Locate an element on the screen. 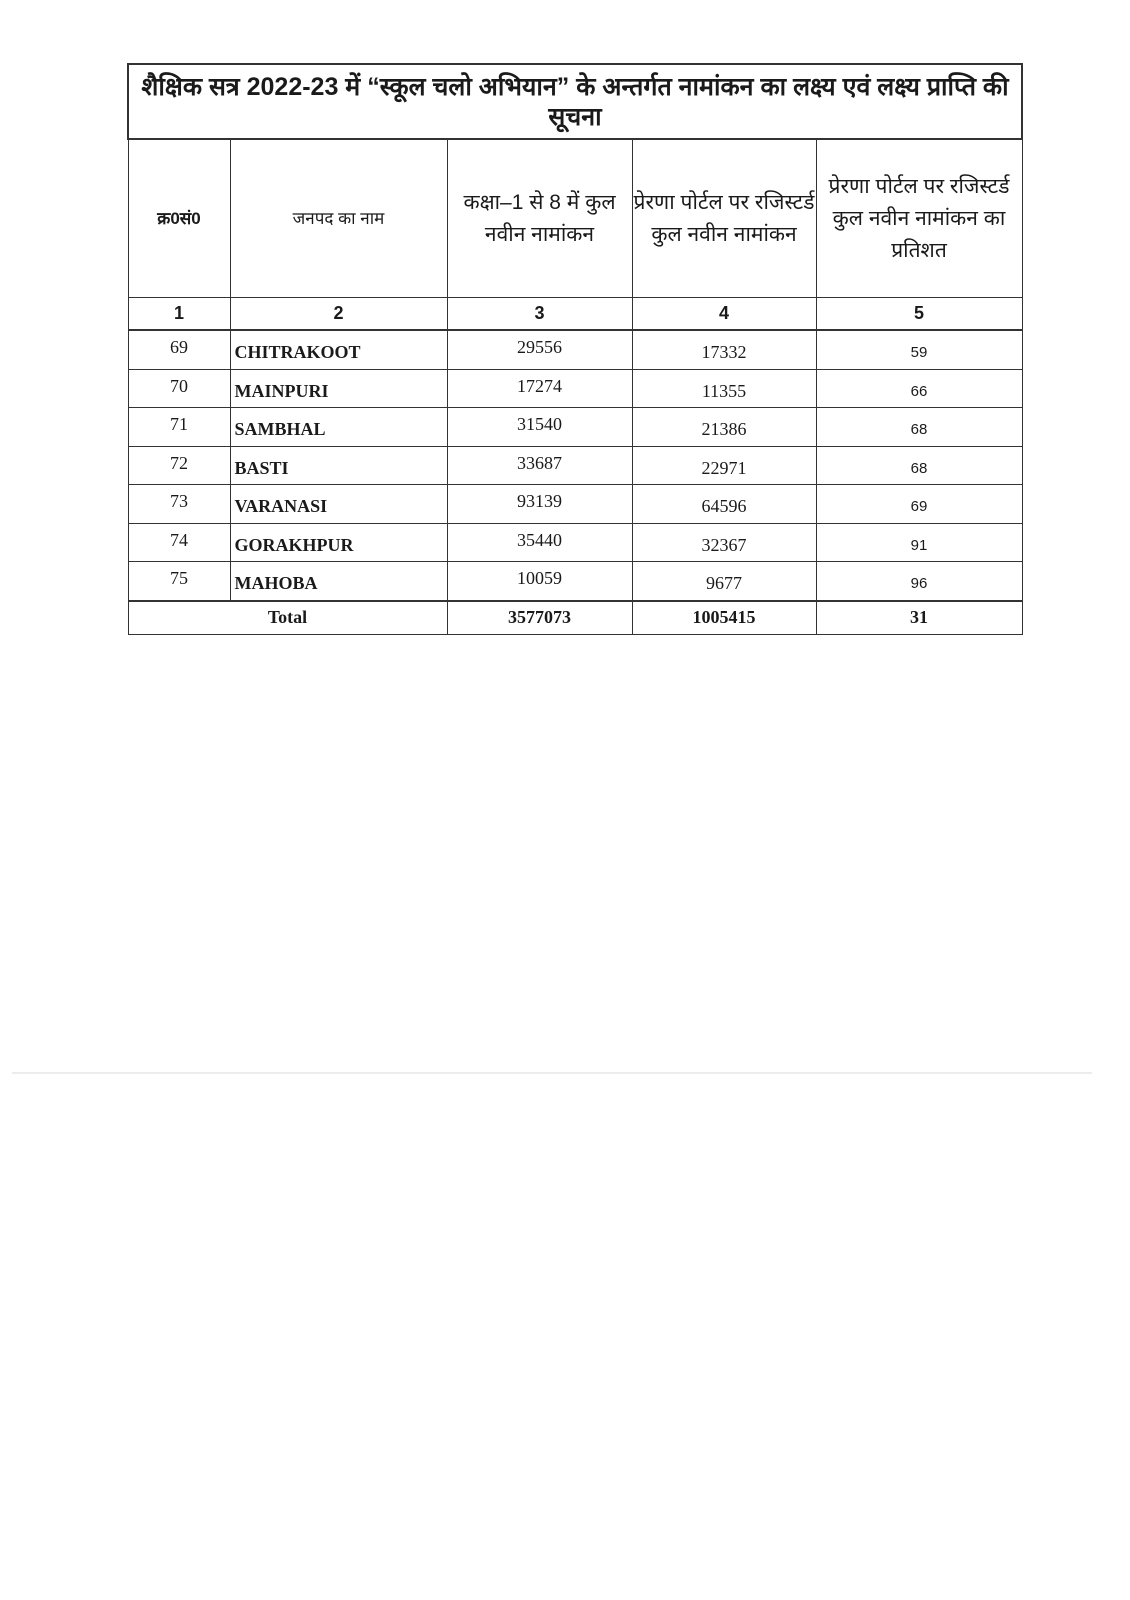 The height and width of the screenshot is (1600, 1130). column-number: 3 is located at coordinates (539, 314).